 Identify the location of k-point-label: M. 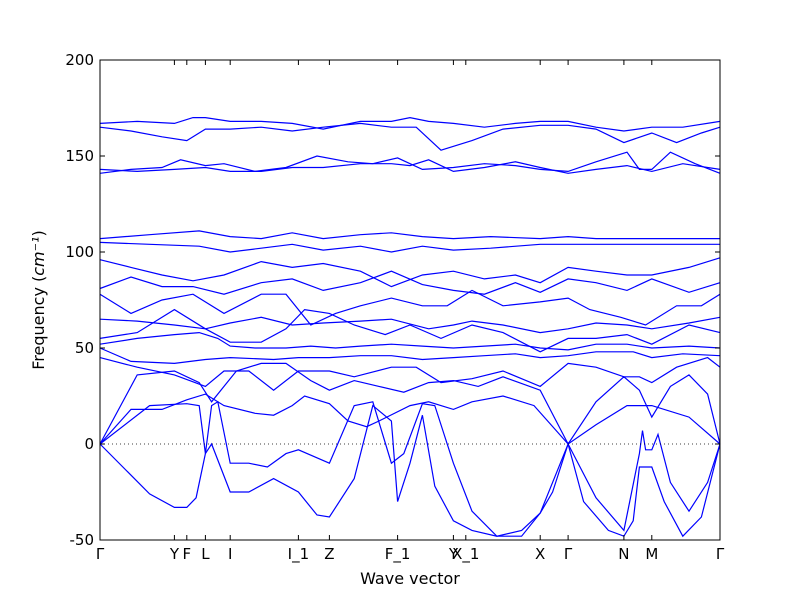
(651, 554).